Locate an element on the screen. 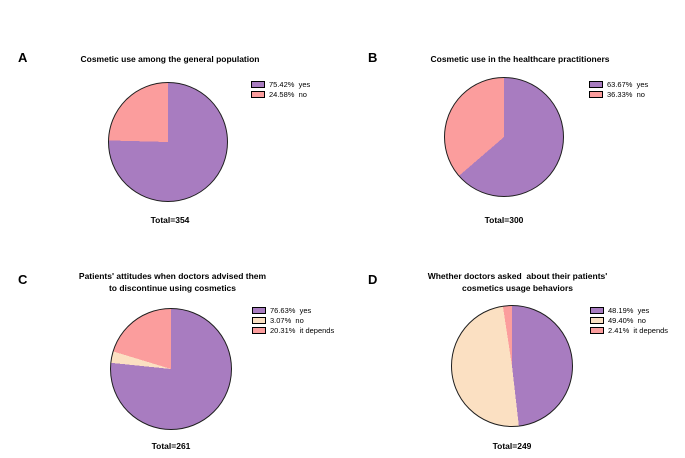 The height and width of the screenshot is (458, 685). legend-label: 63.67% yes is located at coordinates (628, 84).